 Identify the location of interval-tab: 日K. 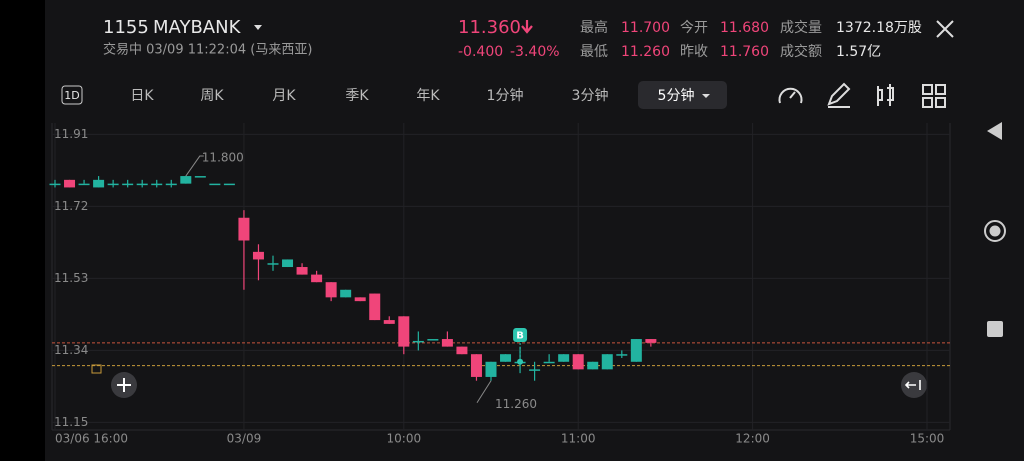
(142, 96).